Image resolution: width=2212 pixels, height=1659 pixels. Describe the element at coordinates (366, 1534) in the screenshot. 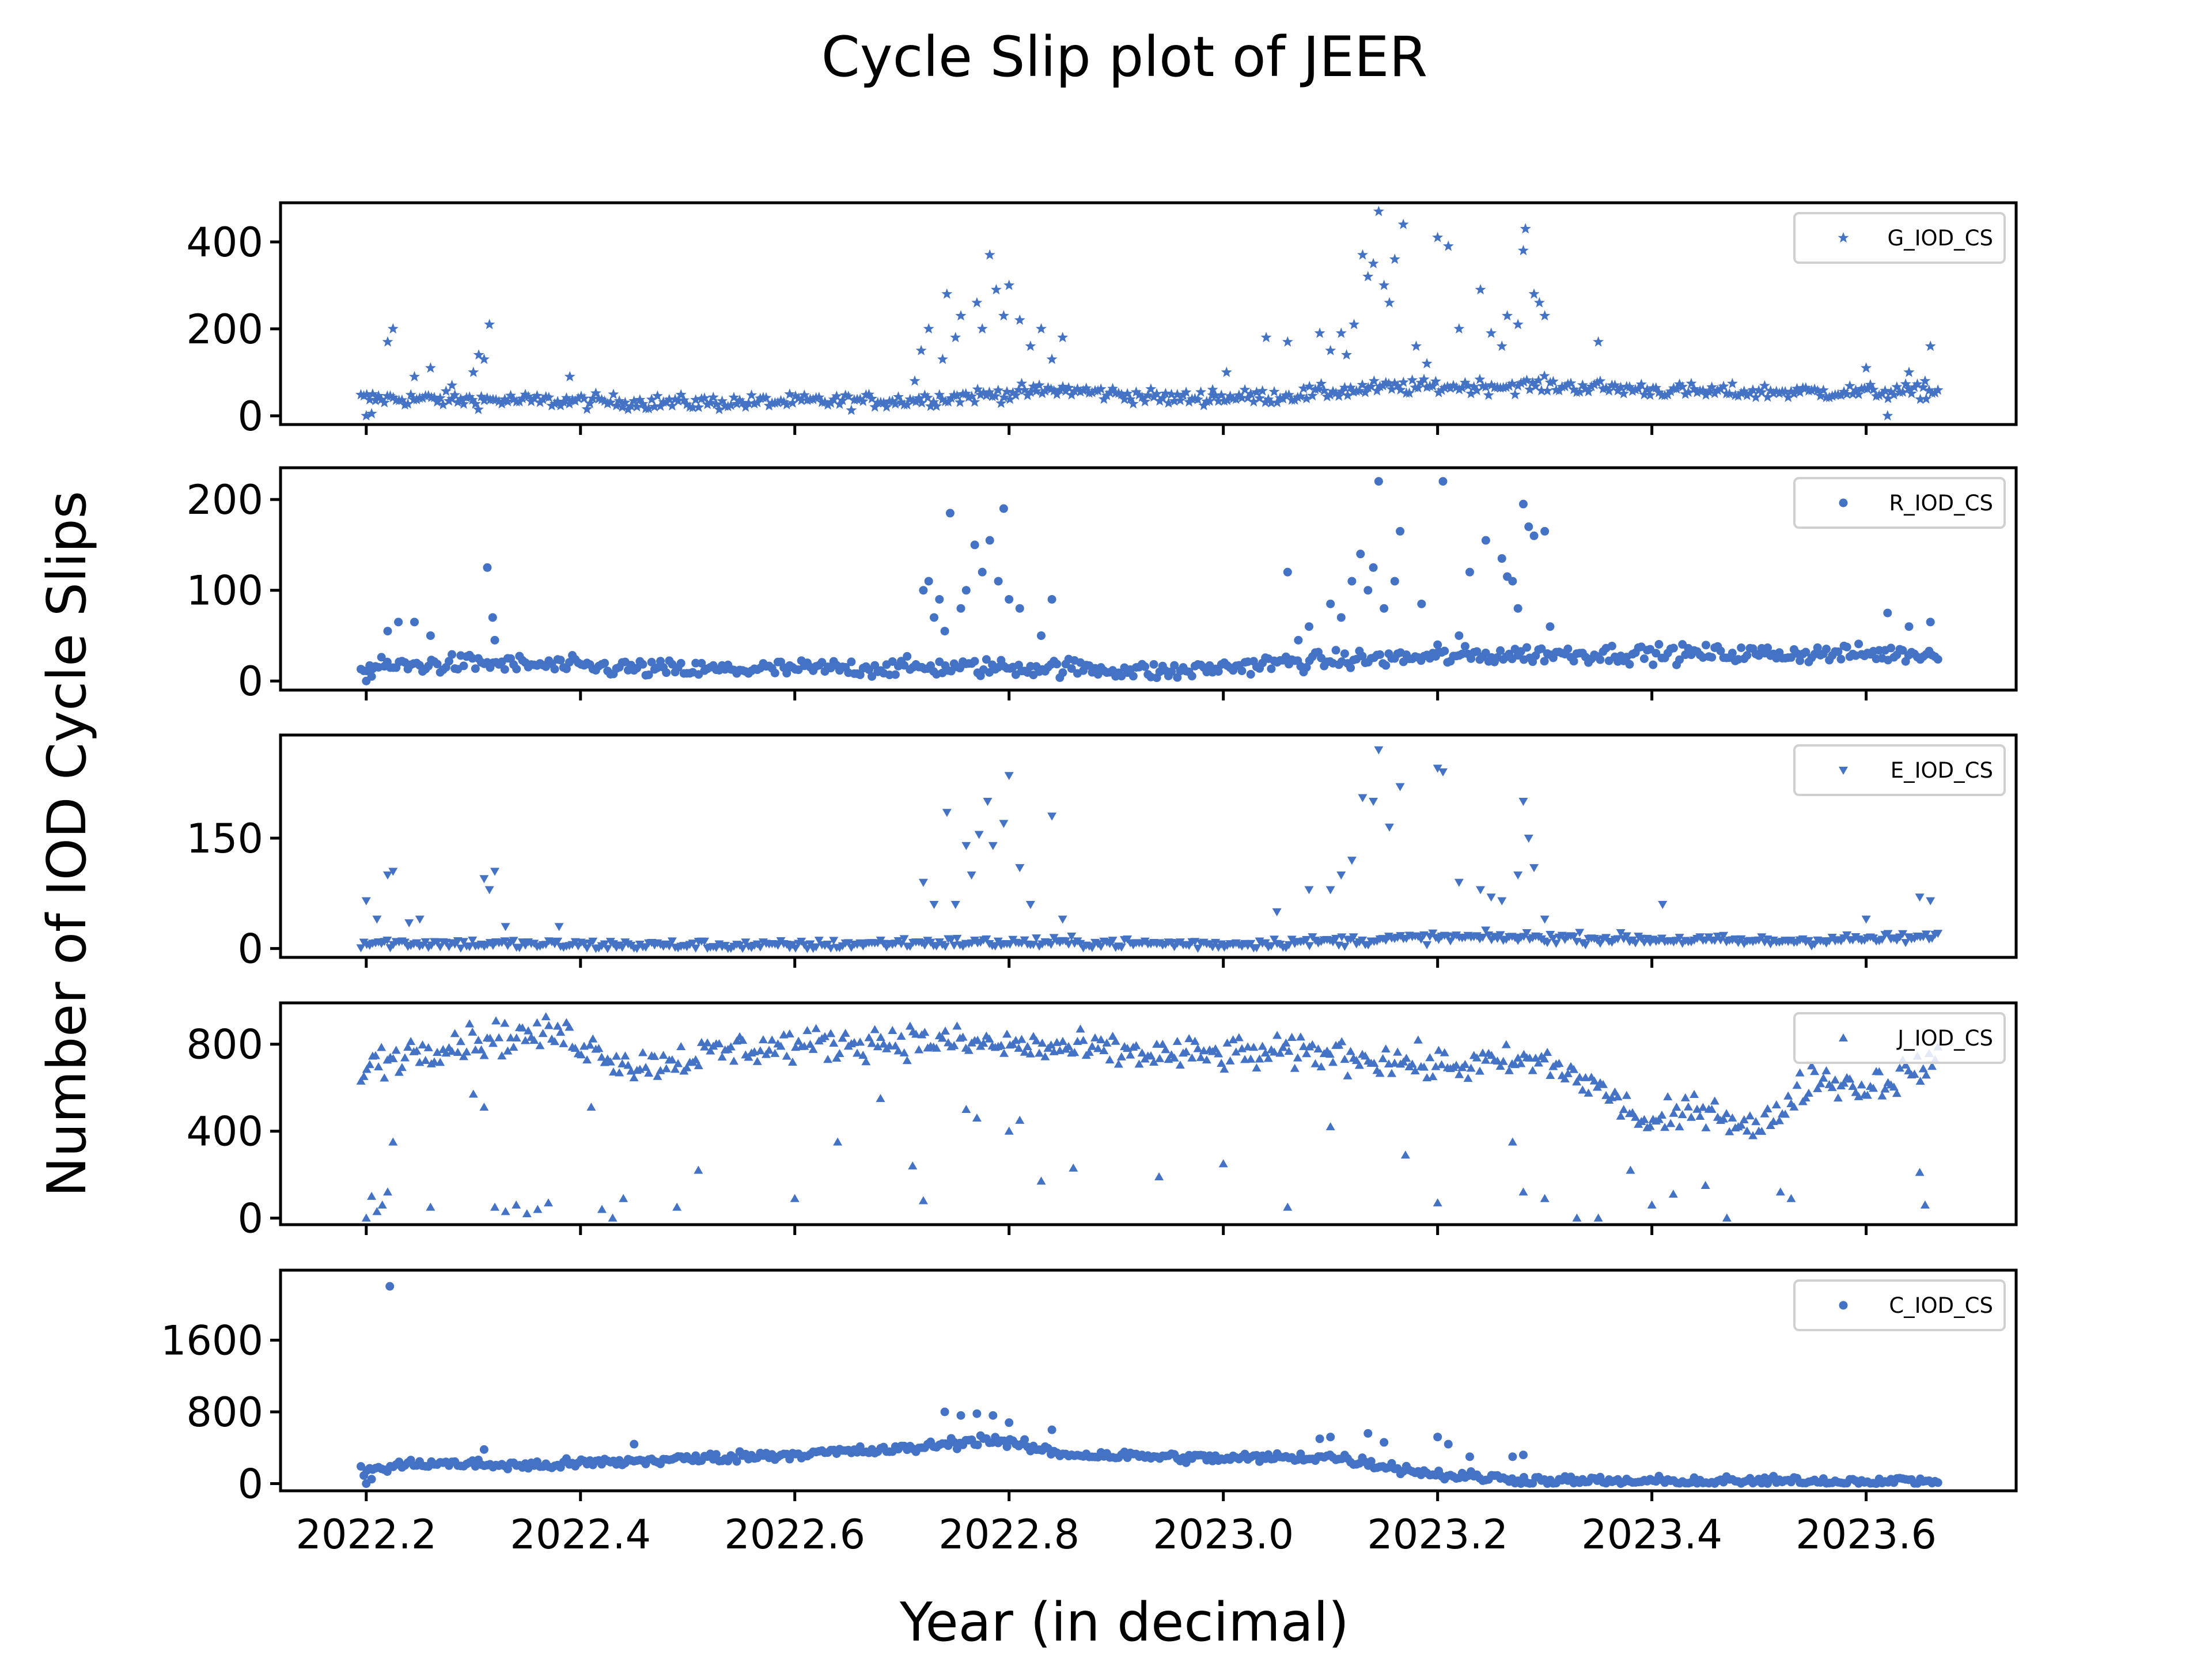

I see `x-tick-label: 2022.2` at that location.